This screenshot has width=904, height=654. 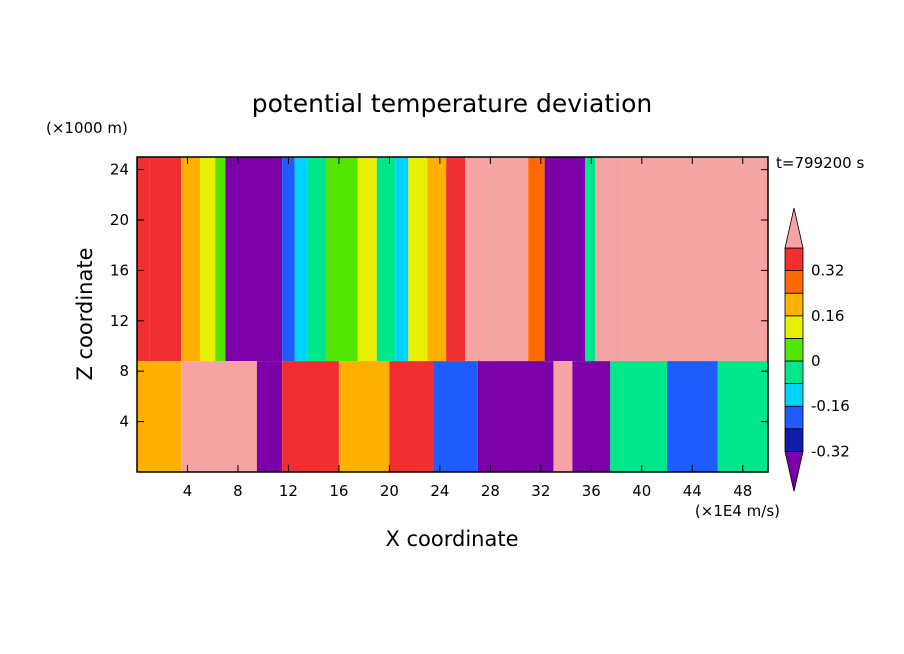 What do you see at coordinates (451, 539) in the screenshot?
I see `x-axis-title: X coordinate` at bounding box center [451, 539].